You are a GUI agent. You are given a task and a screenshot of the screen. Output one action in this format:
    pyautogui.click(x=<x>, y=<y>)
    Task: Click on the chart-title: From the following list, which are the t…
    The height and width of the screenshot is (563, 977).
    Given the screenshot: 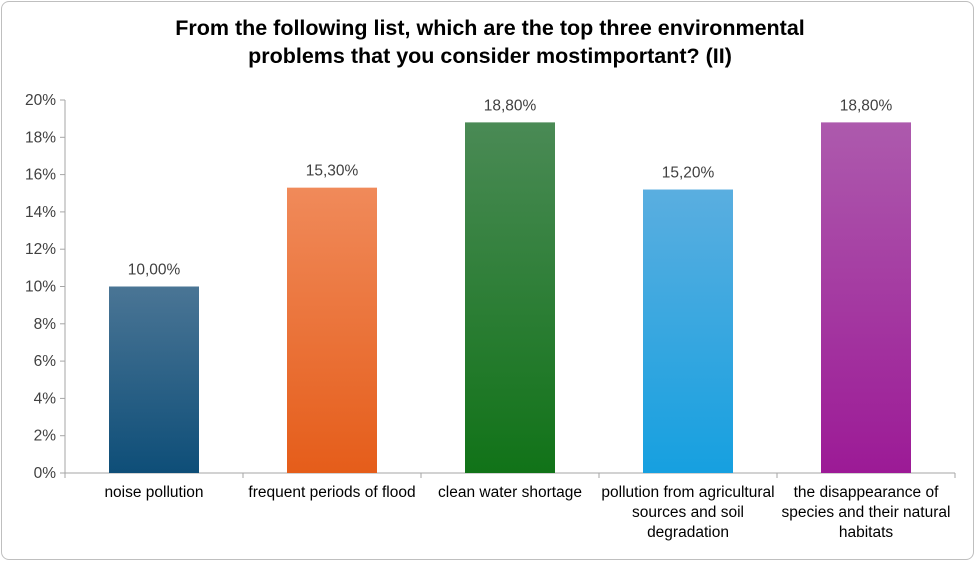 What is the action you would take?
    pyautogui.click(x=490, y=42)
    